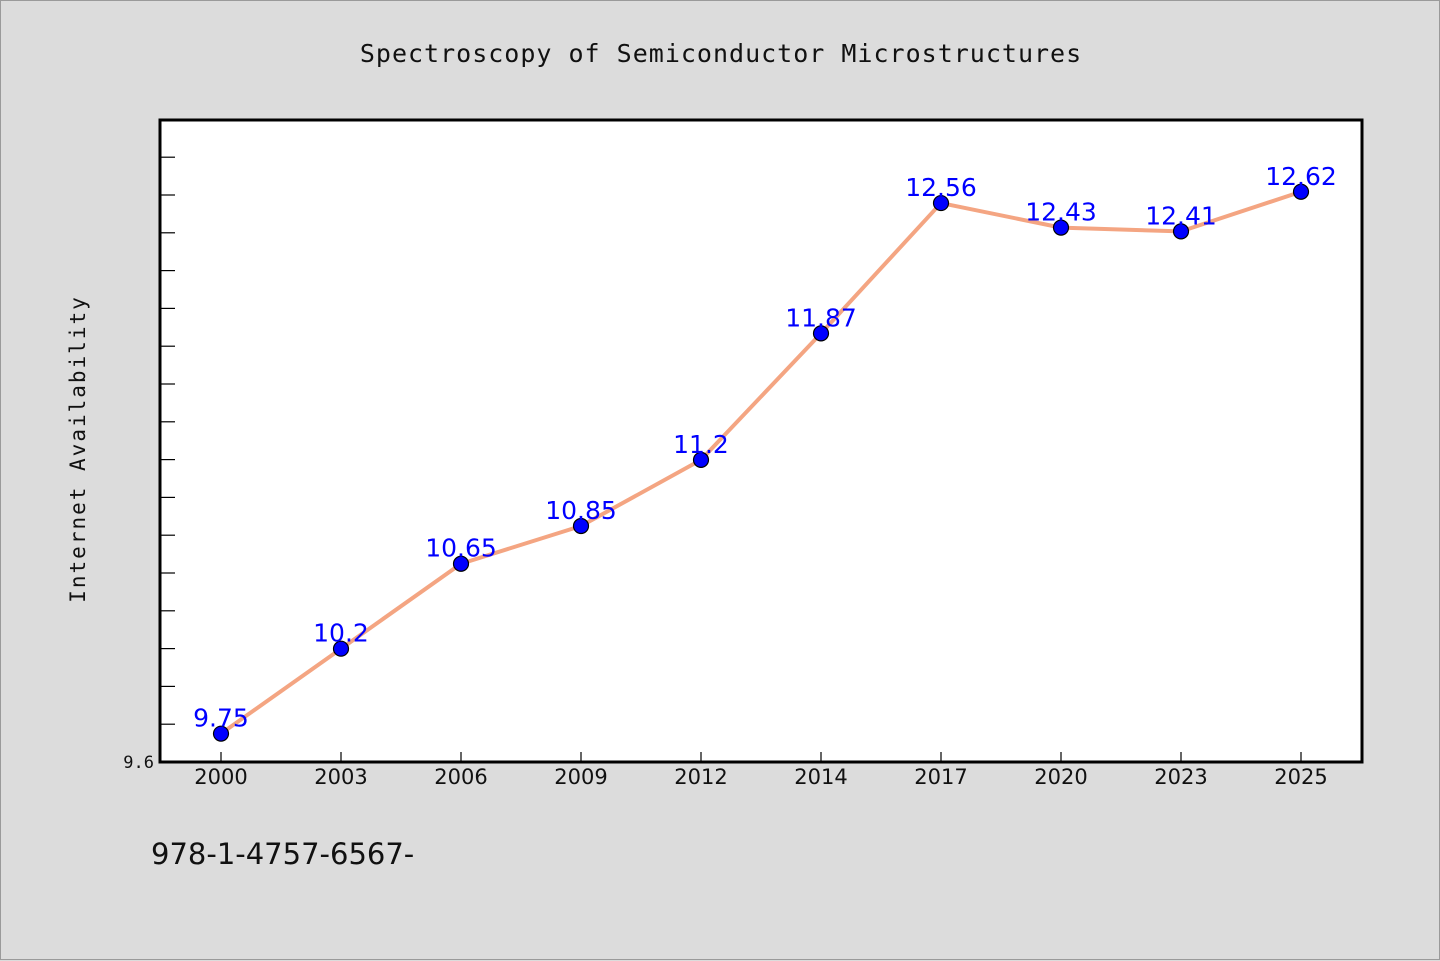  Describe the element at coordinates (700, 777) in the screenshot. I see `x-tick-label: 2012` at that location.